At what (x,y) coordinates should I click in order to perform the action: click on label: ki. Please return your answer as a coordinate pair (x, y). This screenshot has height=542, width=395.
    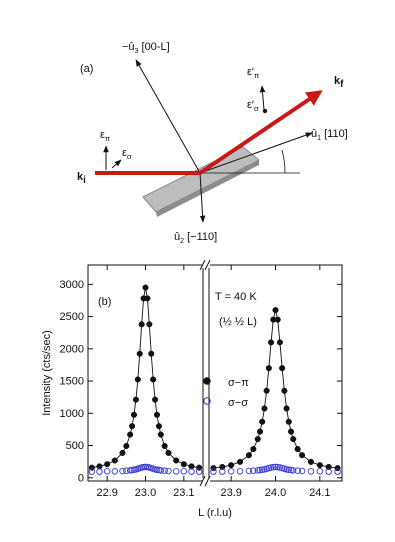
    Looking at the image, I should click on (81, 178).